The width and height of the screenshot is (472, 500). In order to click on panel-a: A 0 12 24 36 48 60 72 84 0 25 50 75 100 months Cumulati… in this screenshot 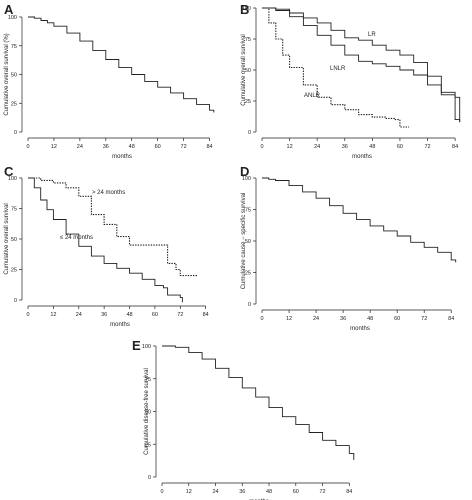, I will do `click(109, 81)`.